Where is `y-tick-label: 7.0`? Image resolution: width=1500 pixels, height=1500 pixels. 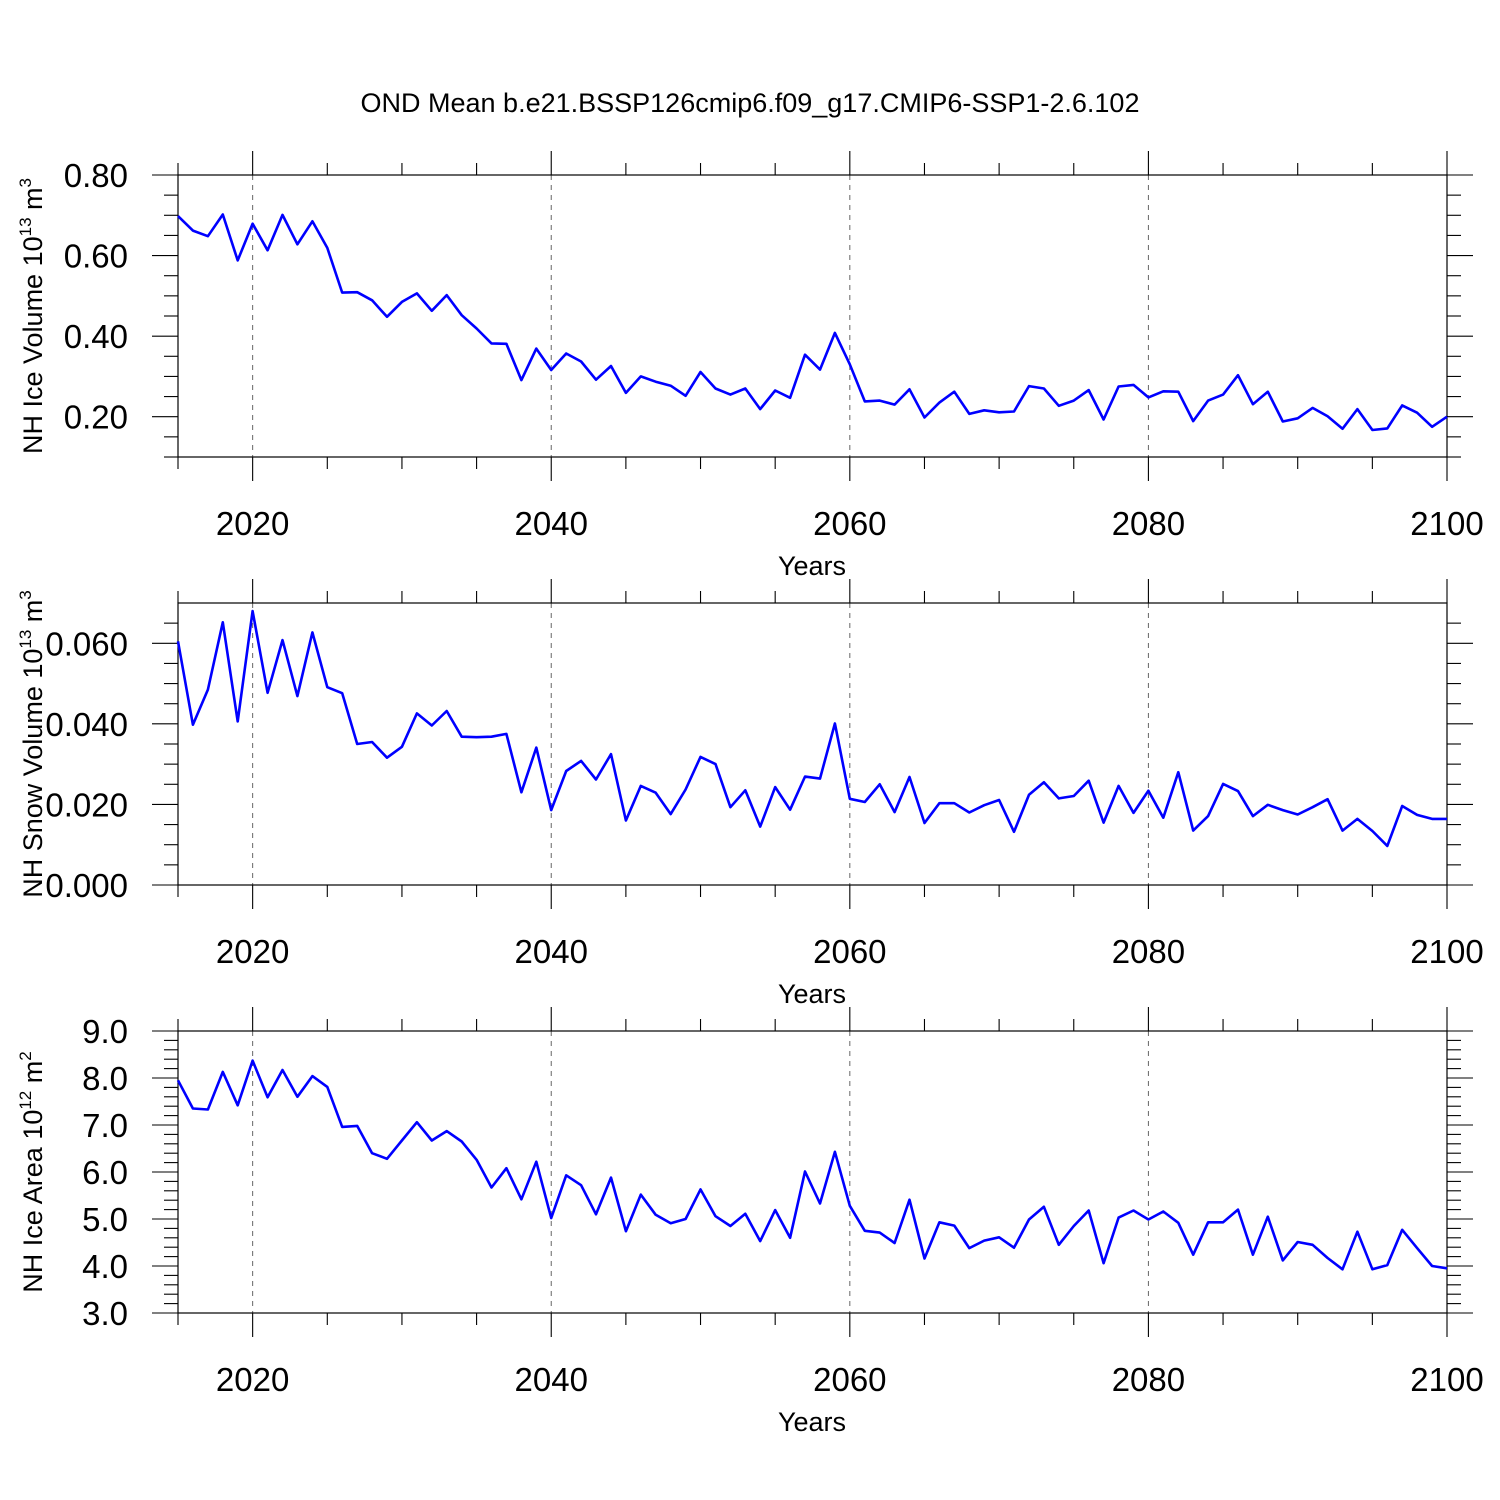
y-tick-label: 7.0 is located at coordinates (105, 1125).